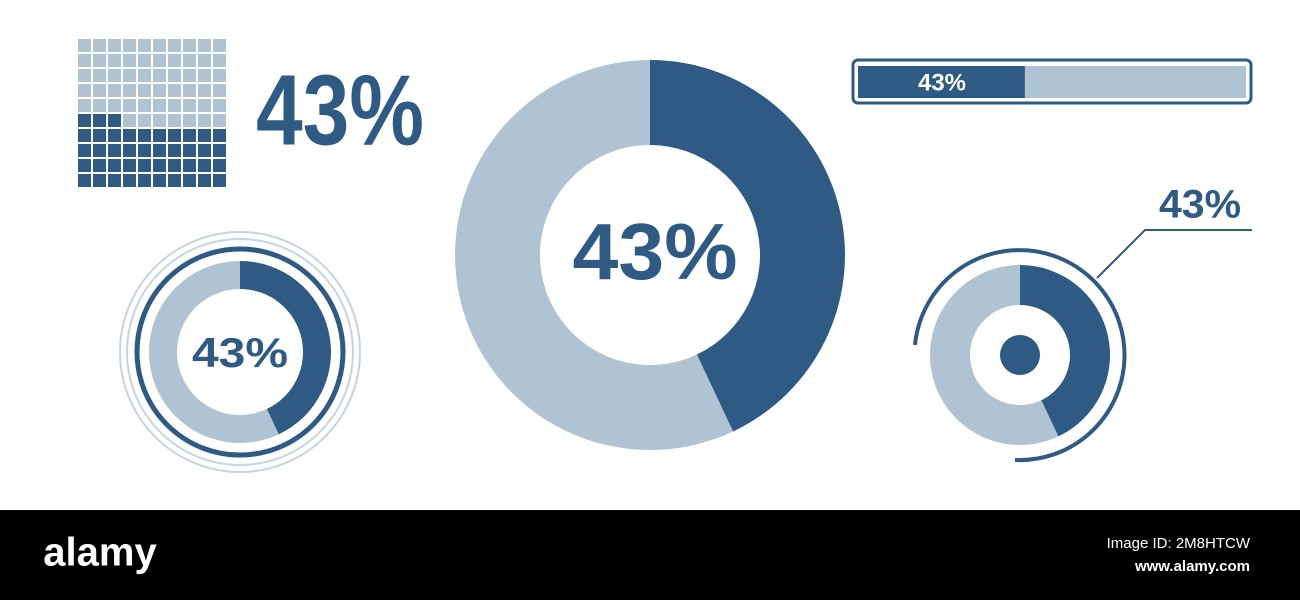 Image resolution: width=1300 pixels, height=605 pixels. I want to click on main-ring, so click(240, 352).